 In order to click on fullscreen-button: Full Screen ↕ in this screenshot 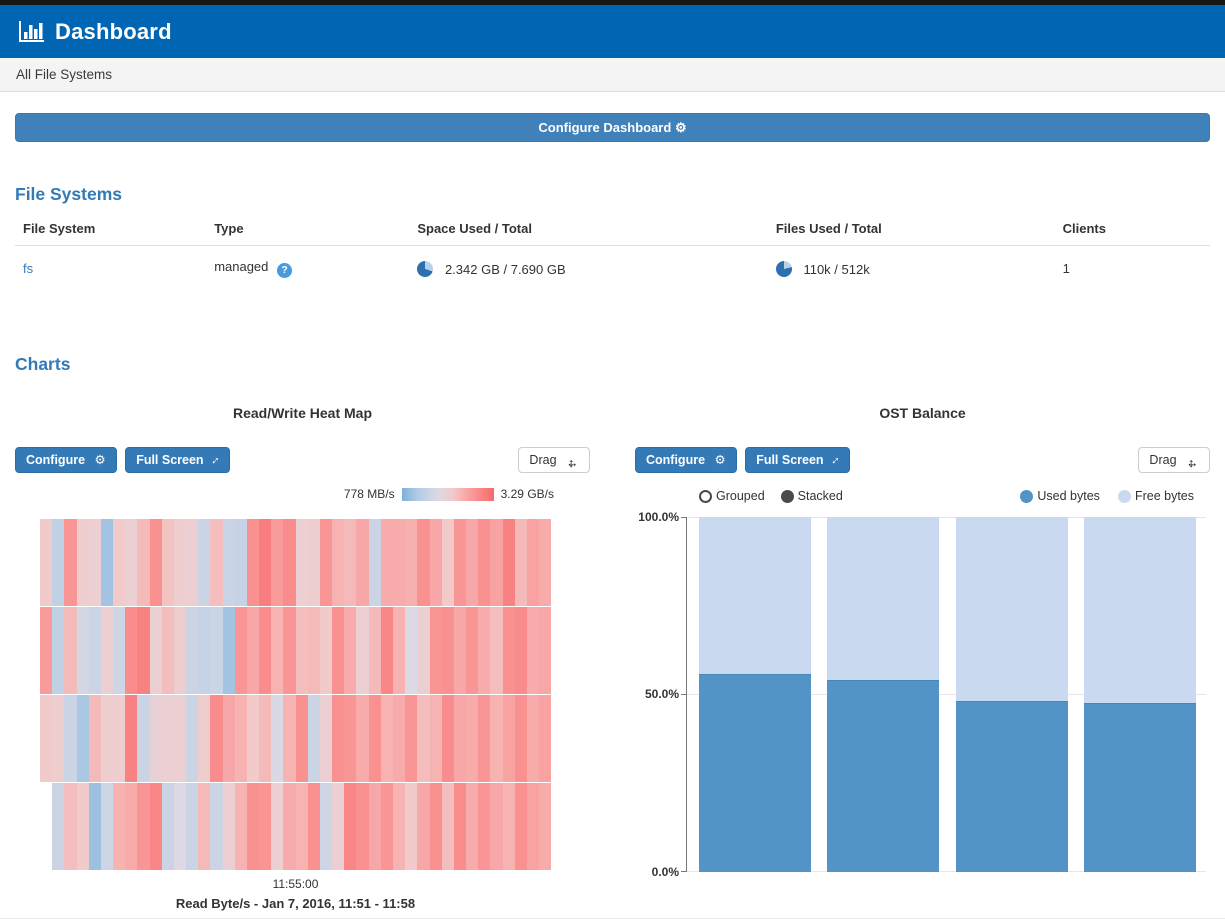, I will do `click(798, 460)`.